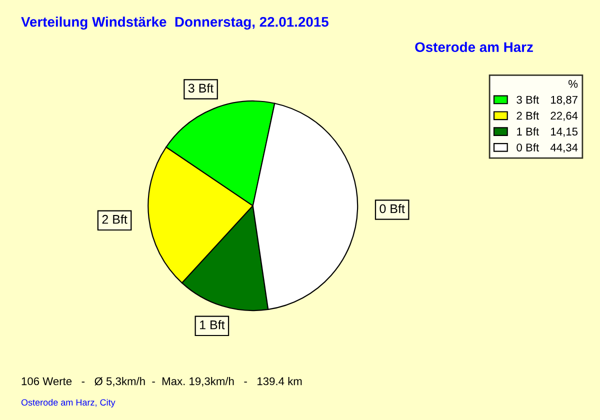 The width and height of the screenshot is (600, 420). Describe the element at coordinates (392, 209) in the screenshot. I see `slice-label: 0 Bft` at that location.